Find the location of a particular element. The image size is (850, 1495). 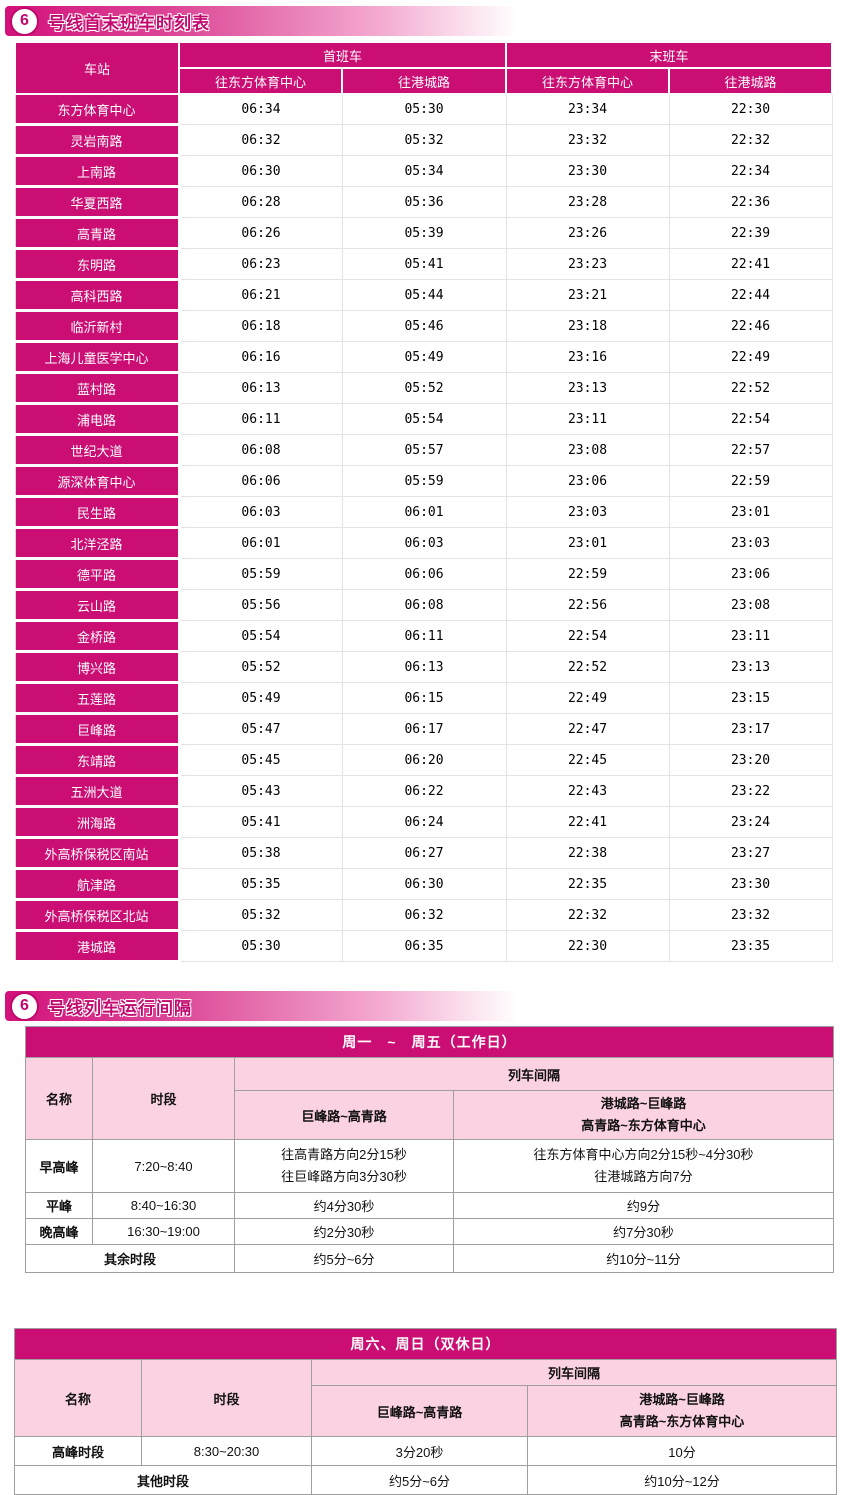

route-b-header: 港城路~巨峰路 高青路~东方体育中心 is located at coordinates (682, 1411).